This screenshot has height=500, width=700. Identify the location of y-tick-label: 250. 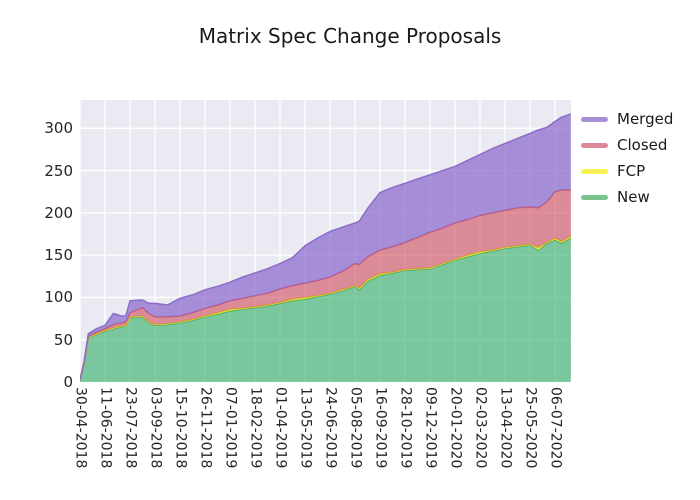
(58, 170).